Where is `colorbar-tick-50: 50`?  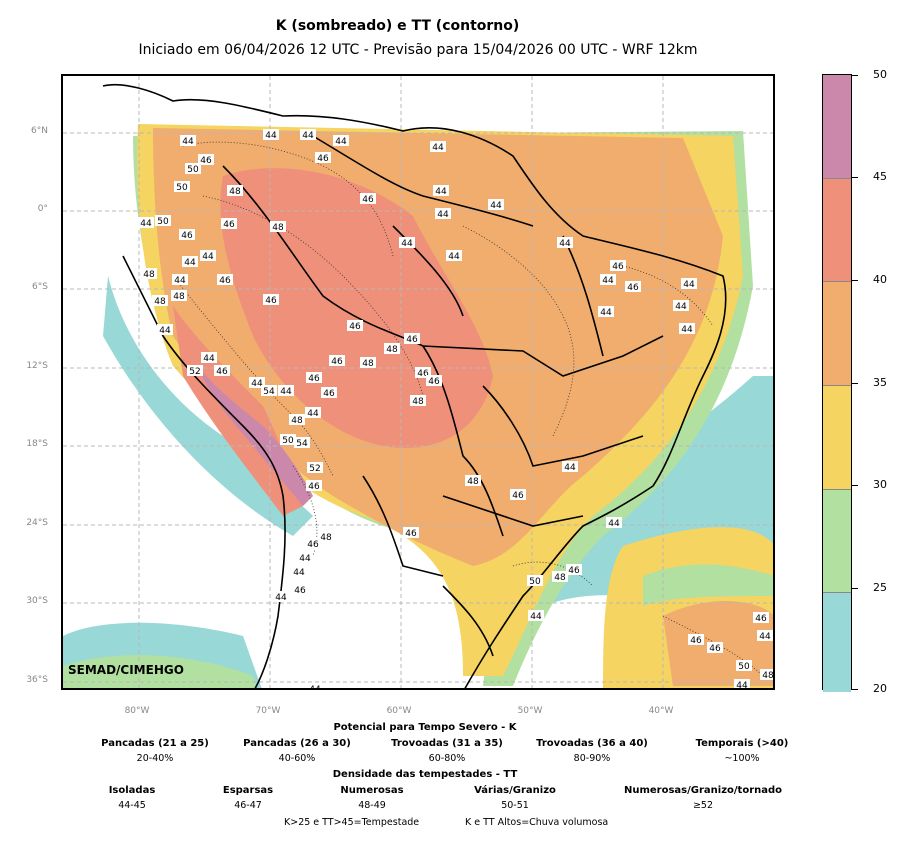
colorbar-tick-50: 50 is located at coordinates (880, 74).